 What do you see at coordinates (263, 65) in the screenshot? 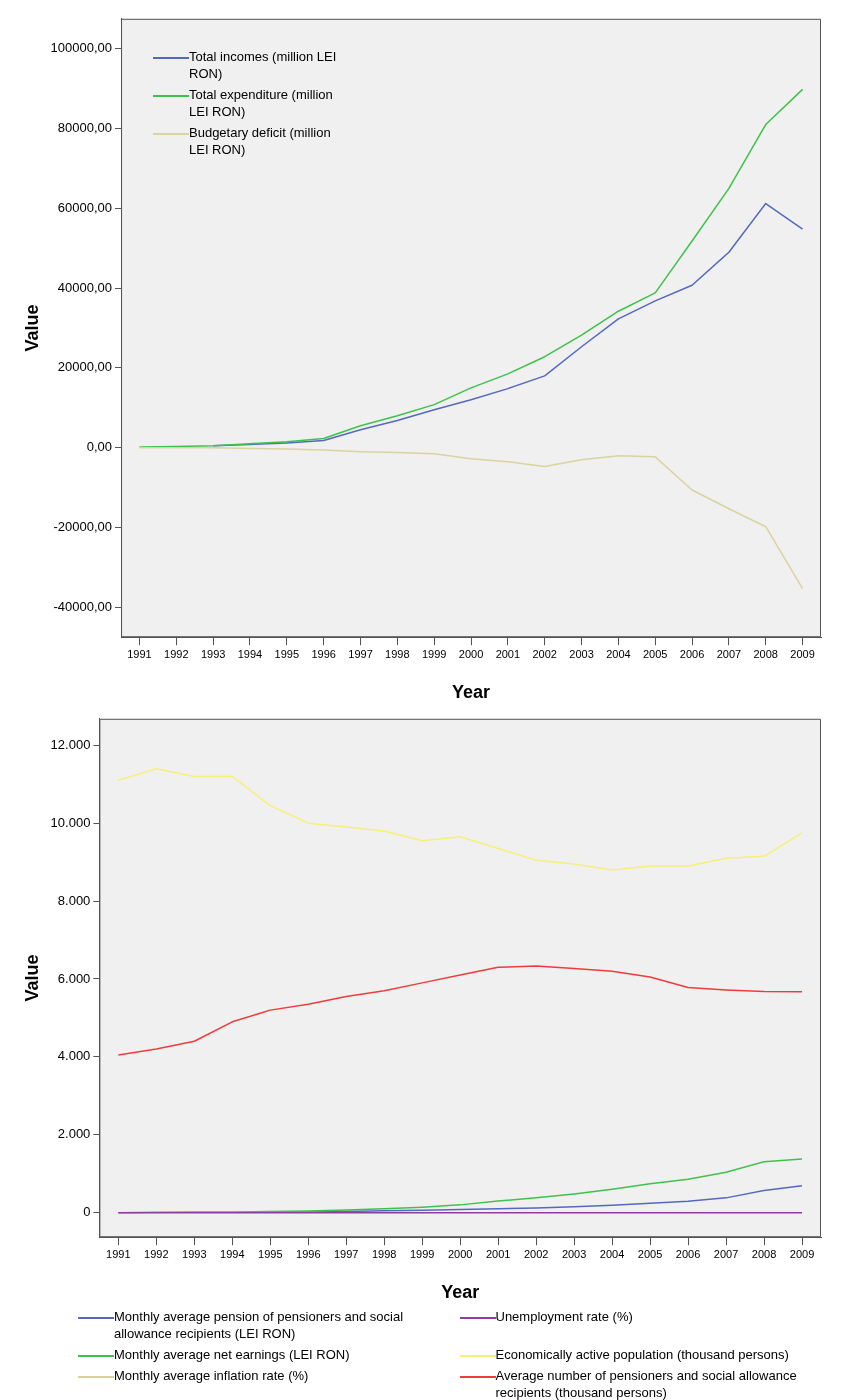
I see `legend-label: Total incomes (million LEI RON)` at bounding box center [263, 65].